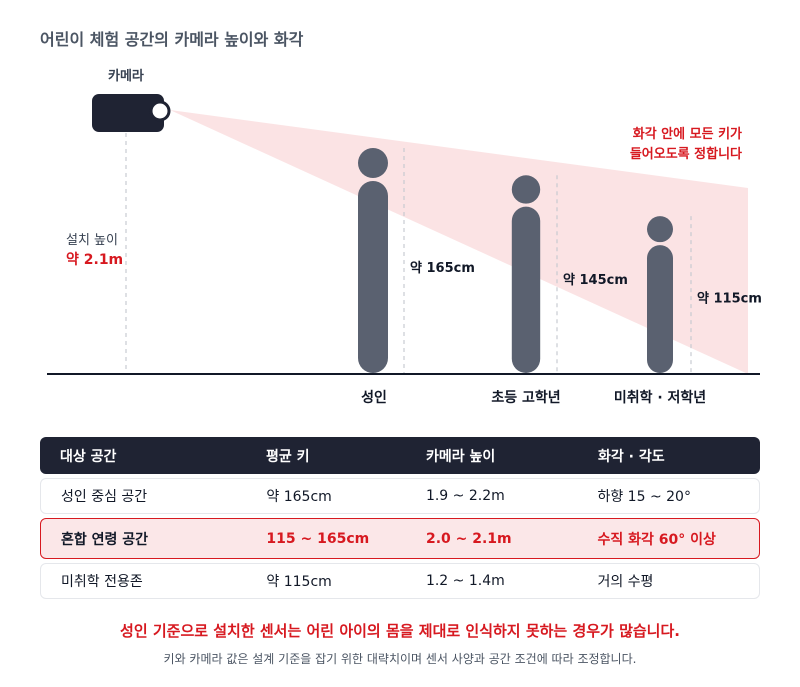 This screenshot has width=800, height=687. I want to click on row-camera-height: 1.2 ~ 1.4m, so click(465, 581).